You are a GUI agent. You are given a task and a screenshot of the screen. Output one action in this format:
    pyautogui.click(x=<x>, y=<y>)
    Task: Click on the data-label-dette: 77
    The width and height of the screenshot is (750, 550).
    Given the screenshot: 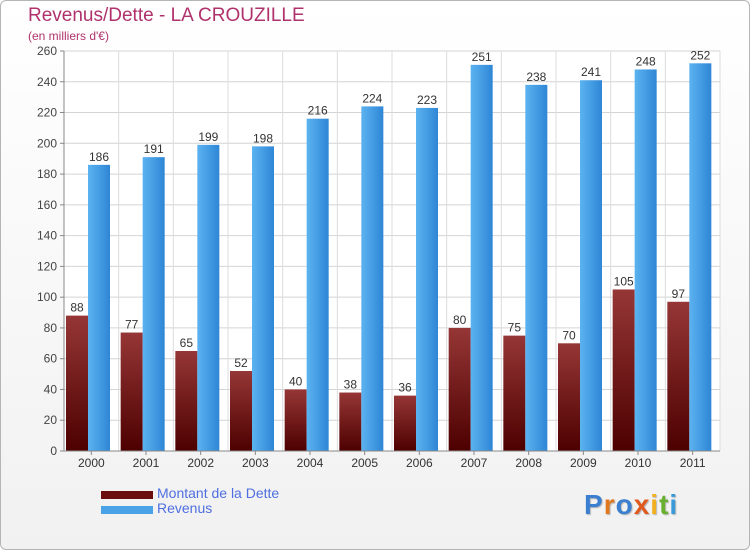 What is the action you would take?
    pyautogui.click(x=132, y=325)
    